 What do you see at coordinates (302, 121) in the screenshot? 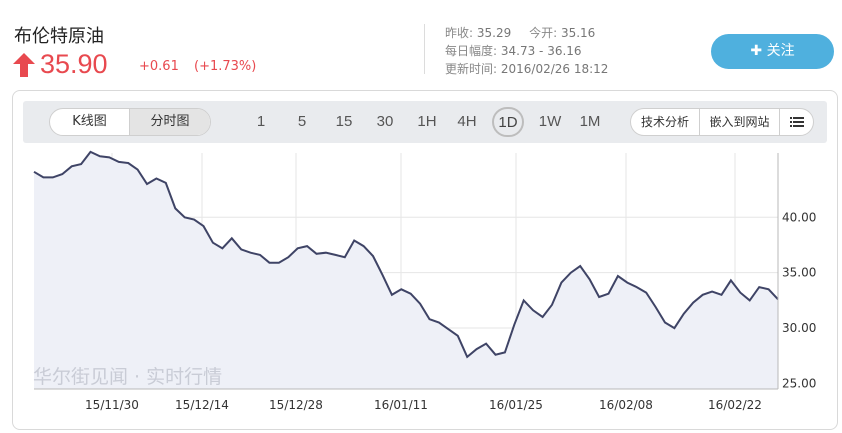
I see `period-5: 5` at bounding box center [302, 121].